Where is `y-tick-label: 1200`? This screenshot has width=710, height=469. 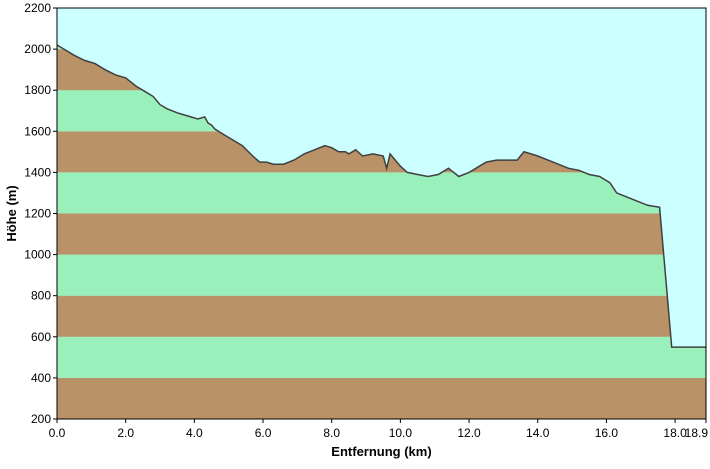
y-tick-label: 1200 is located at coordinates (37, 214).